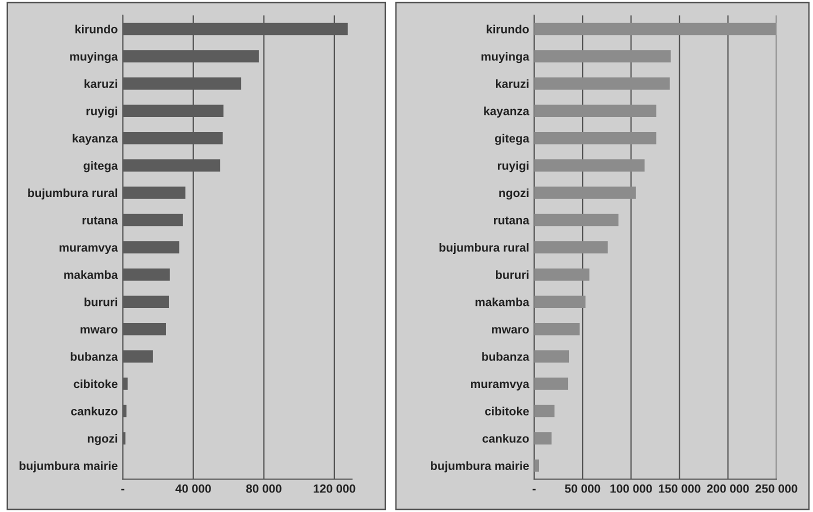  What do you see at coordinates (776, 488) in the screenshot?
I see `x-tick-label: 250 000` at bounding box center [776, 488].